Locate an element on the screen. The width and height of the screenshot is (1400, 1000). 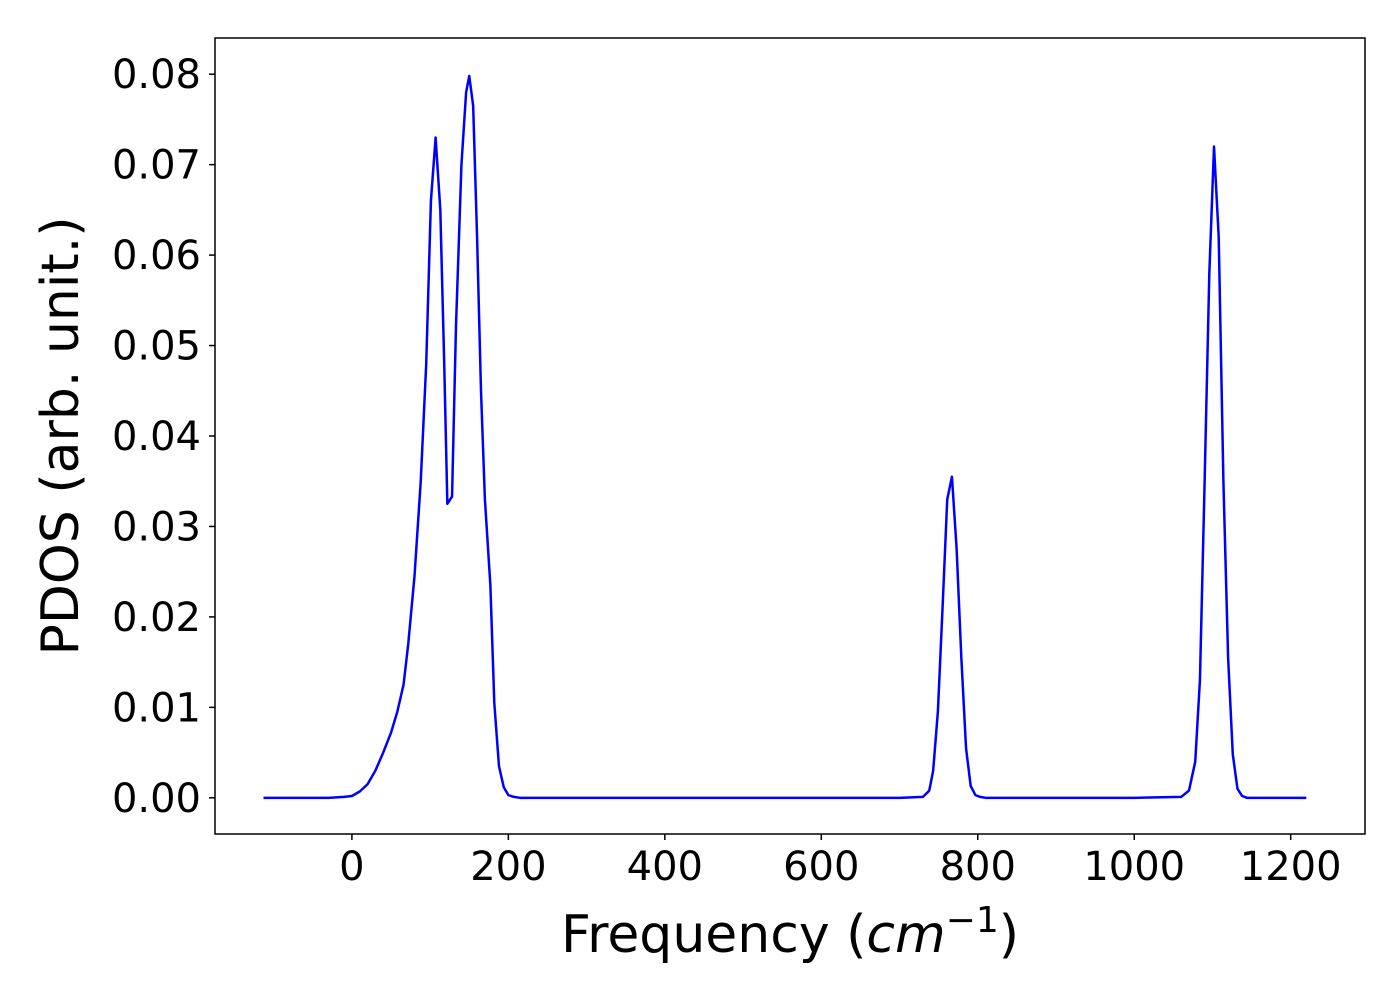
y-axis: 0.00 0.01 0.02 0.03 0.04 0.05 0.06 0.07 0.08 is located at coordinates (163, 437).